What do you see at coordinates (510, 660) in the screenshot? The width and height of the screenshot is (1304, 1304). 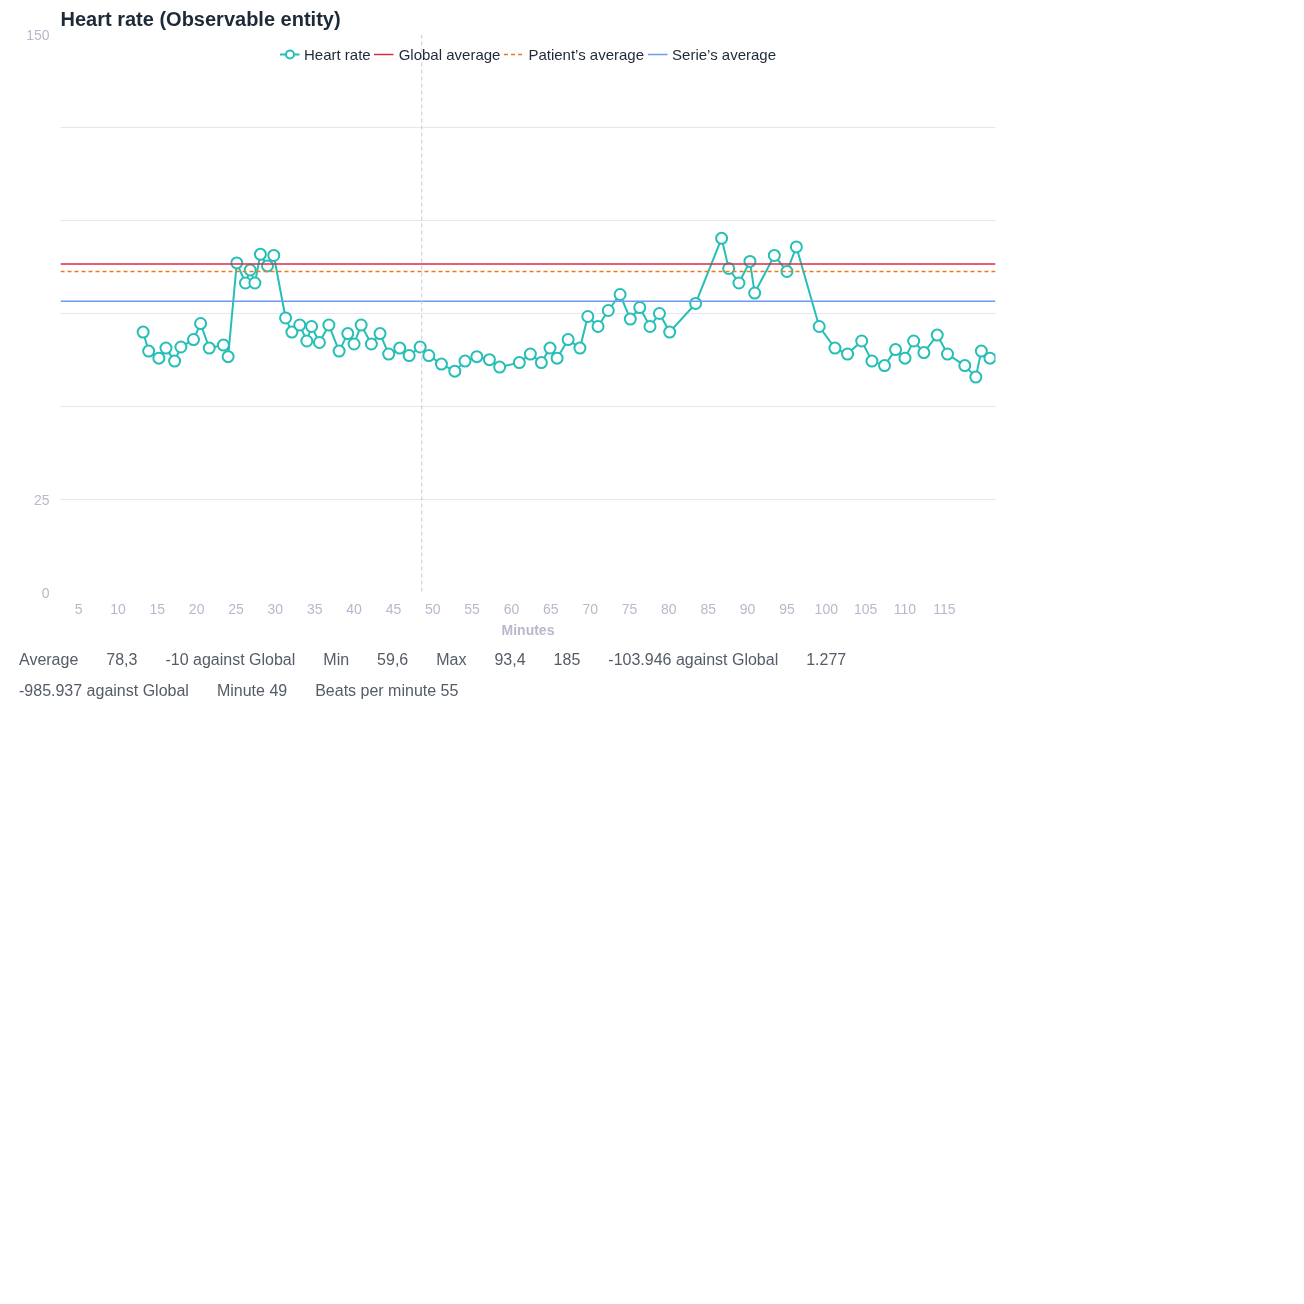 I see `text: 93,4` at bounding box center [510, 660].